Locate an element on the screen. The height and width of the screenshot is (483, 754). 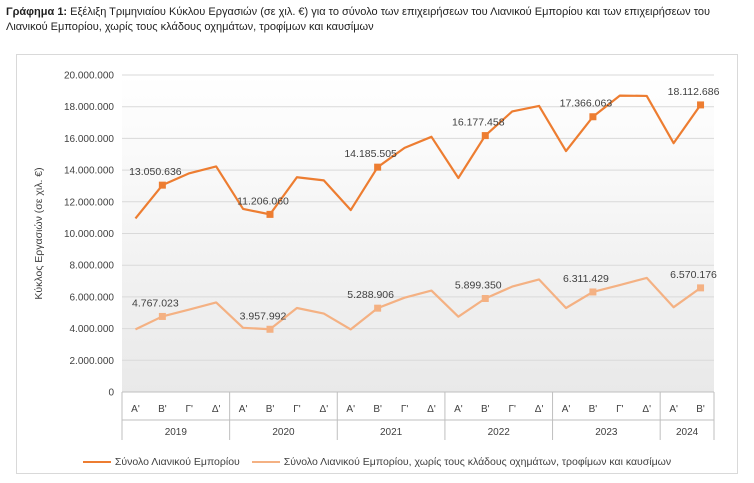
data-label: 5.899.350 is located at coordinates (478, 285).